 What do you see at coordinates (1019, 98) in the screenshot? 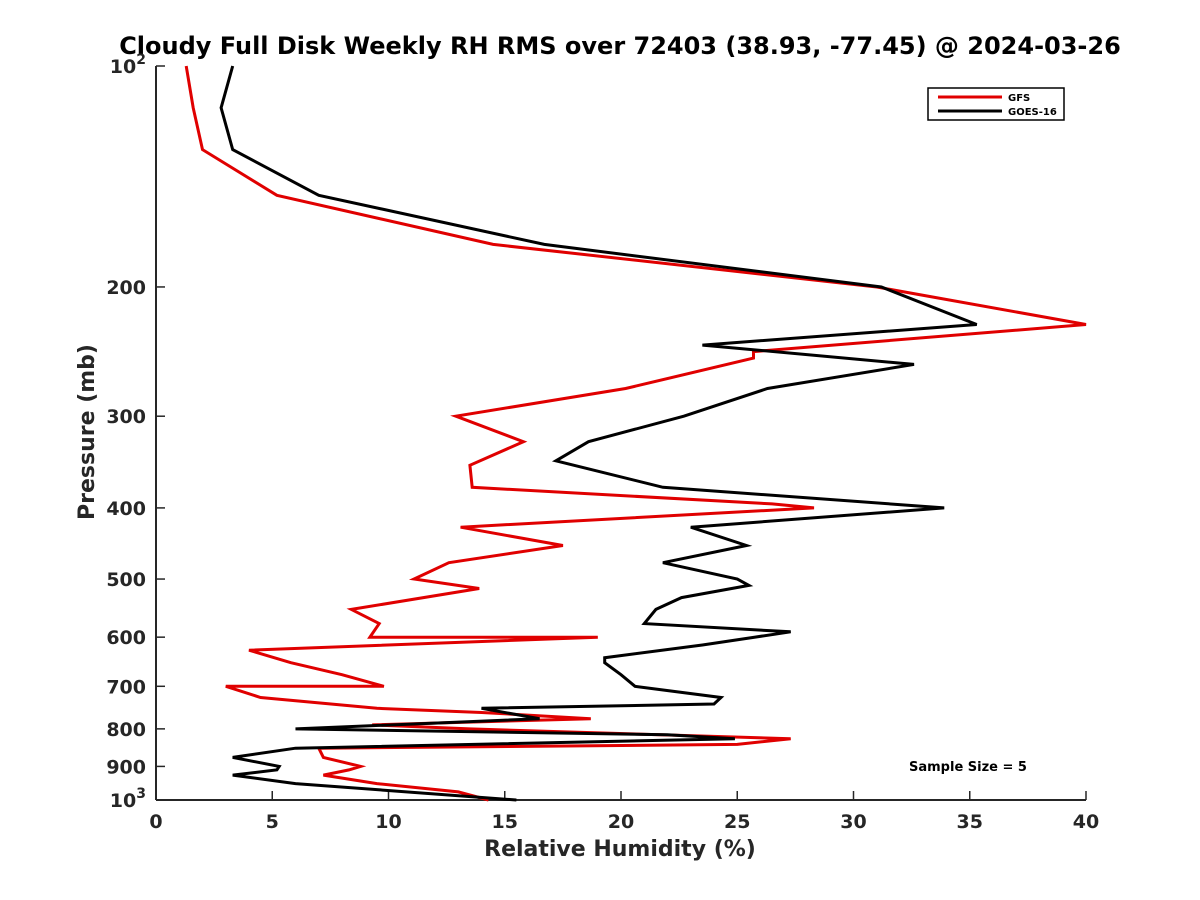
I see `legend-label-gfs: GFS` at bounding box center [1019, 98].